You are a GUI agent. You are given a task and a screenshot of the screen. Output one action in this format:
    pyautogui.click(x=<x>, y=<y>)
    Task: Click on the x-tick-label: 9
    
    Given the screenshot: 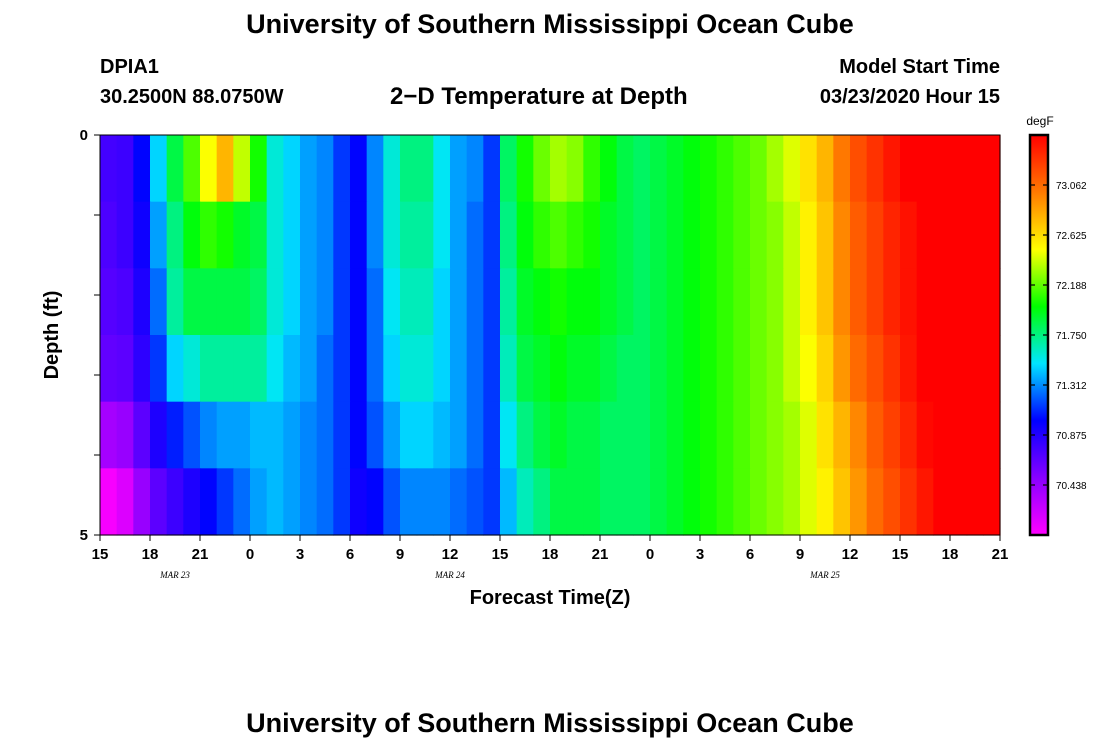 What is the action you would take?
    pyautogui.click(x=800, y=554)
    